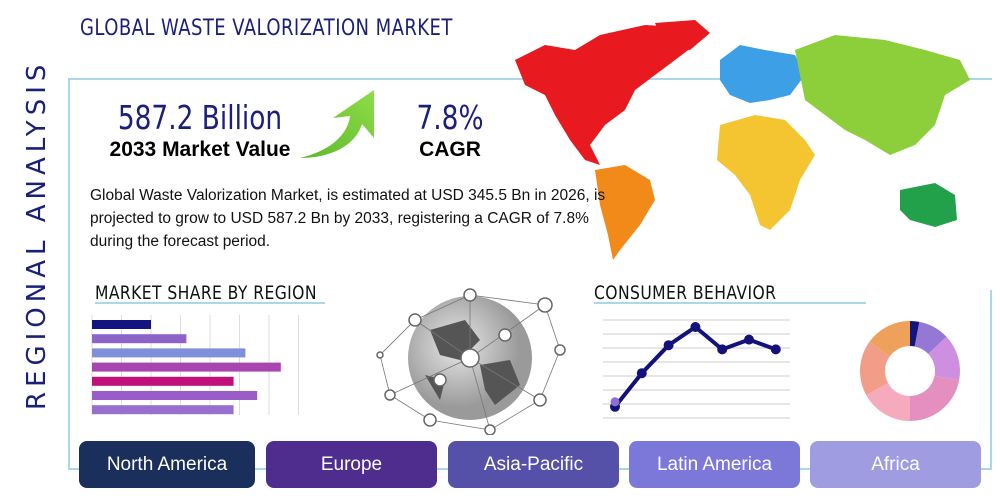  What do you see at coordinates (266, 28) in the screenshot?
I see `page-title: GLOBAL WASTE VALORIZATION MARKET` at bounding box center [266, 28].